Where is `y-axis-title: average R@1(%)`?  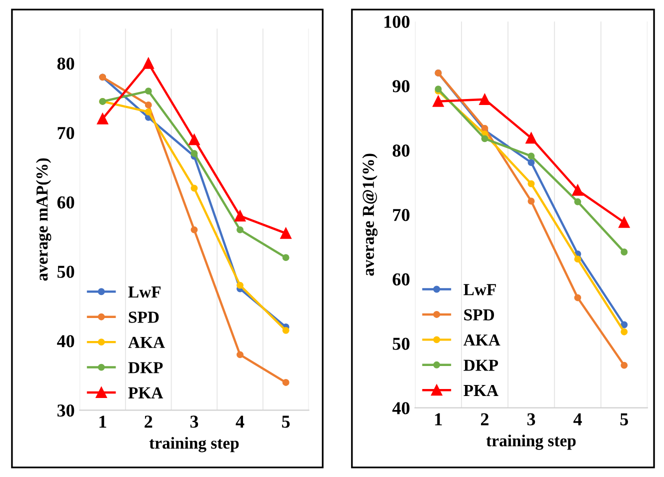 y-axis-title: average R@1(%) is located at coordinates (370, 215).